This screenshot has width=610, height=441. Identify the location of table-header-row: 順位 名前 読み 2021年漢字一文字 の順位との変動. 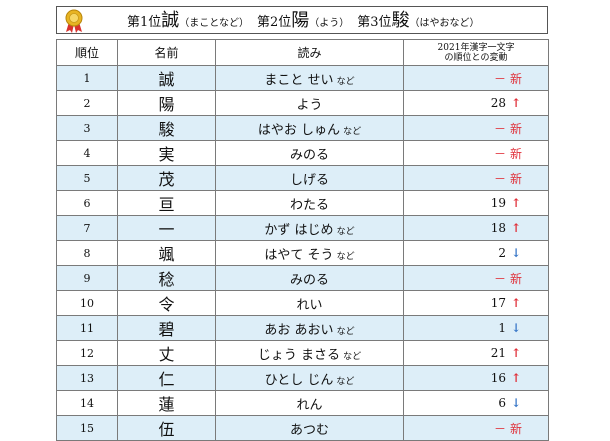
(302, 52).